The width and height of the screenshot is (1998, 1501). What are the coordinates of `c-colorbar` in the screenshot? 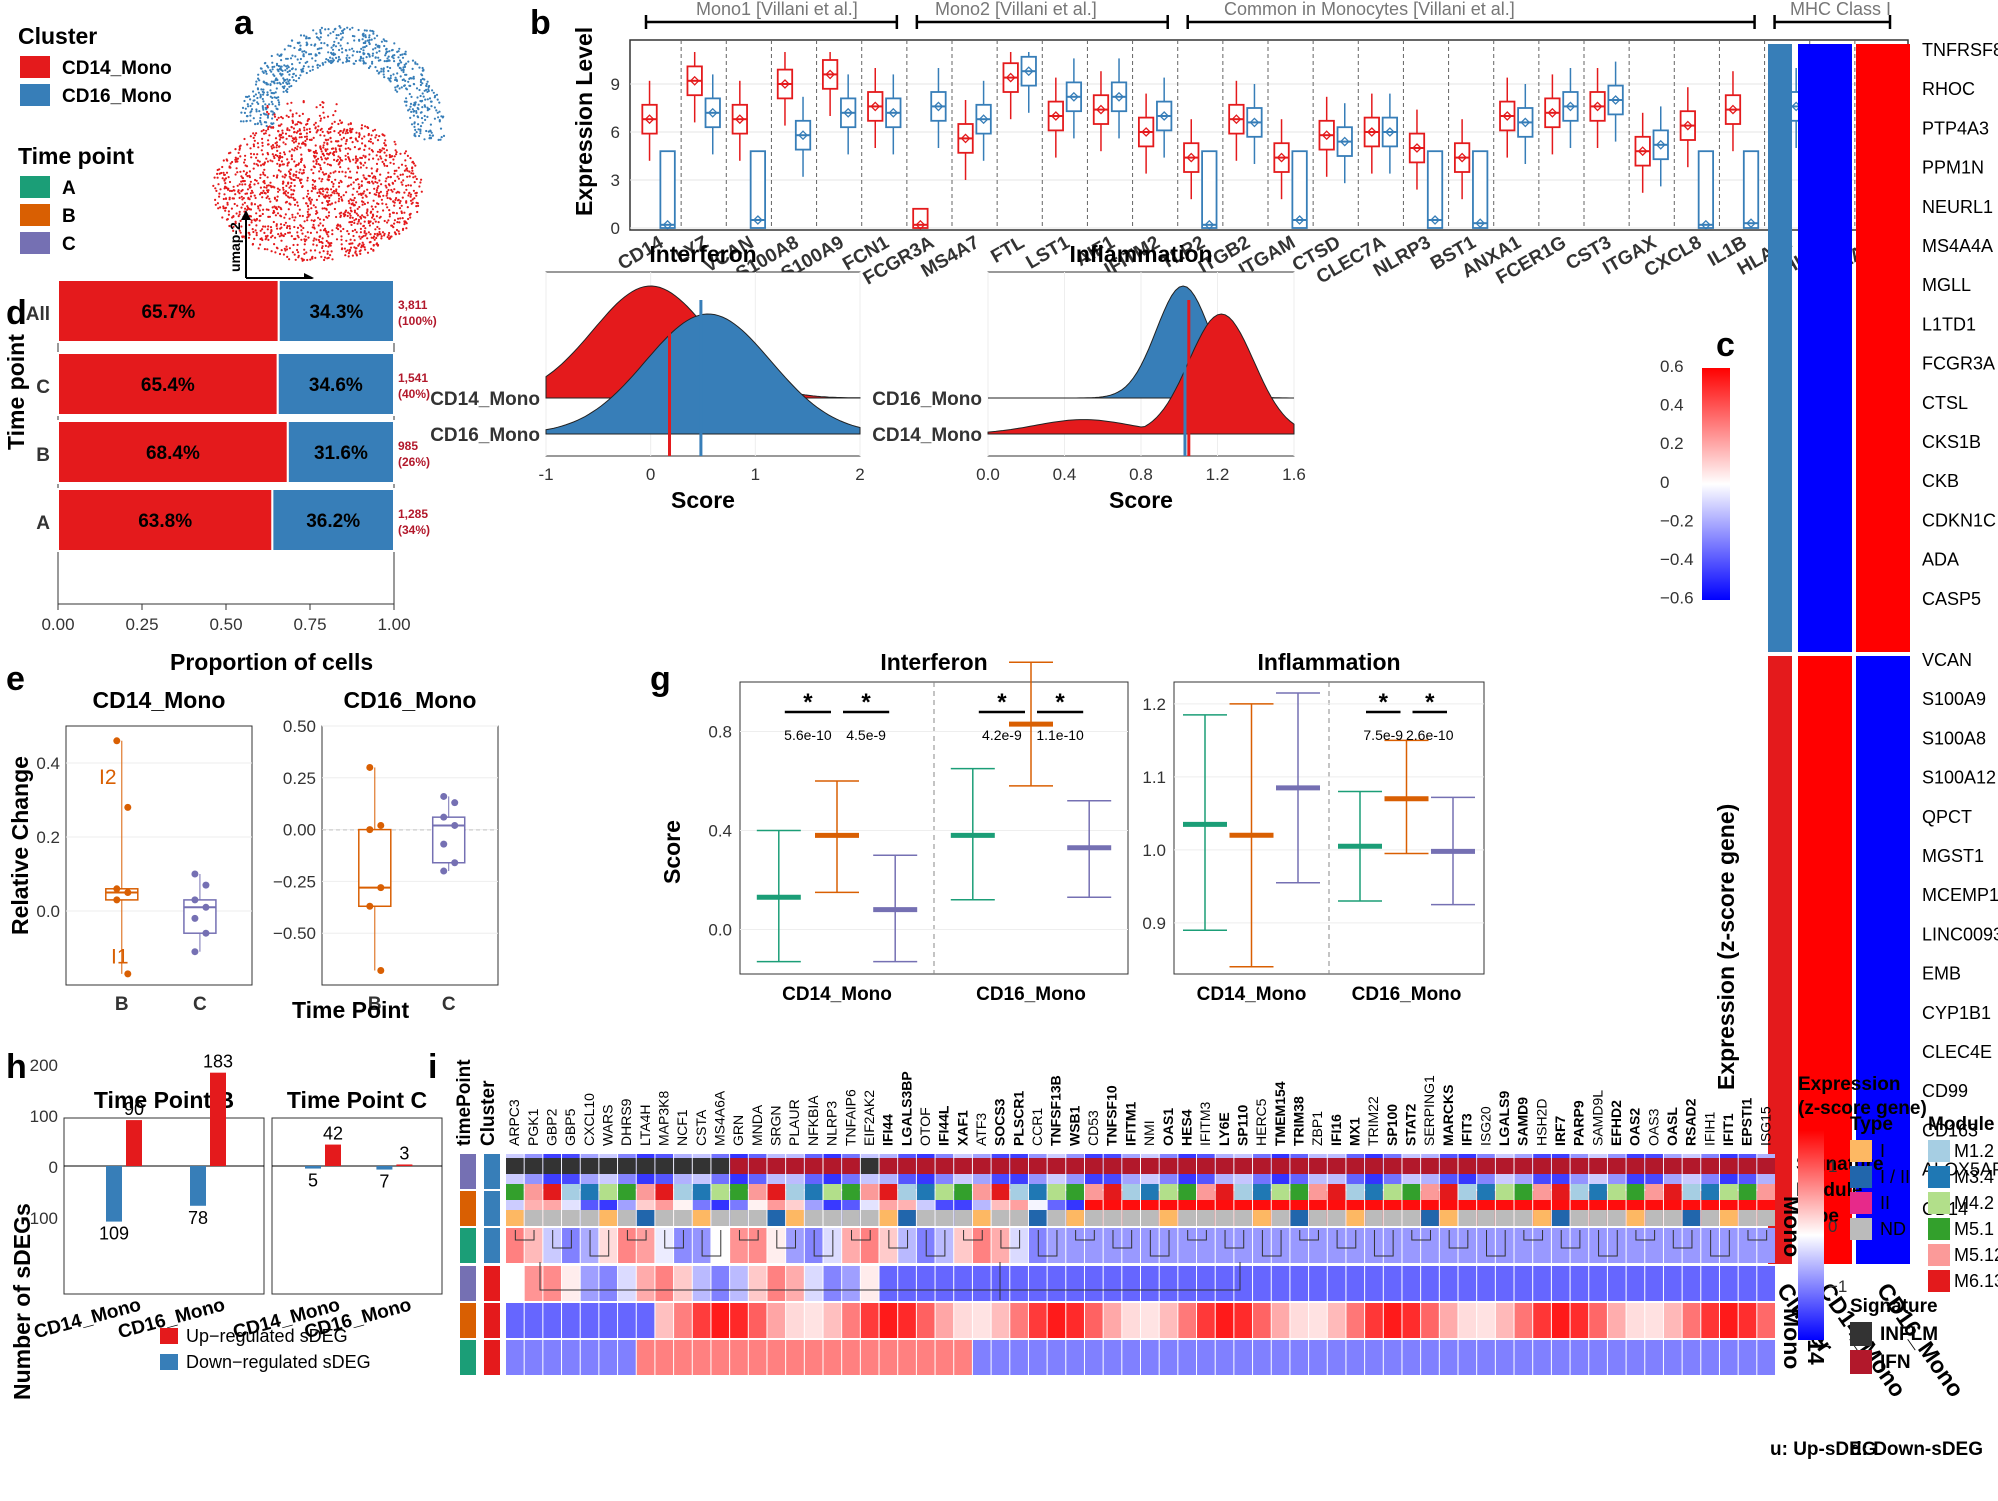 It's located at (1716, 484).